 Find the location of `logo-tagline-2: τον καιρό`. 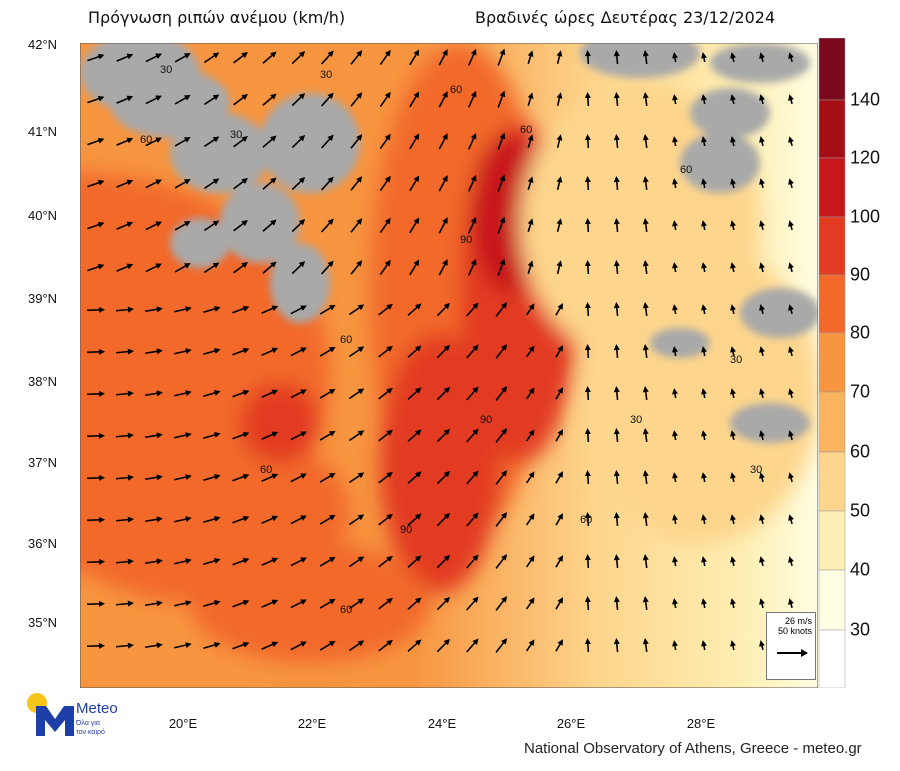

logo-tagline-2: τον καιρό is located at coordinates (90, 732).